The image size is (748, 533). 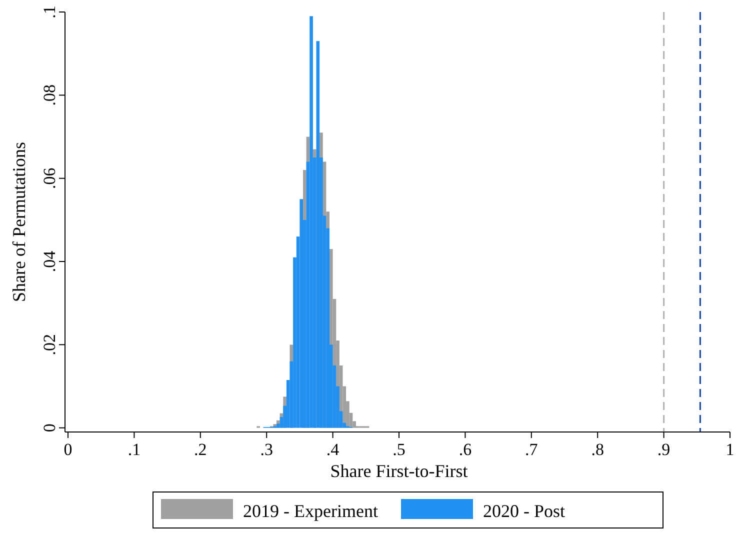 I want to click on y-tick-label: .04, so click(x=49, y=261).